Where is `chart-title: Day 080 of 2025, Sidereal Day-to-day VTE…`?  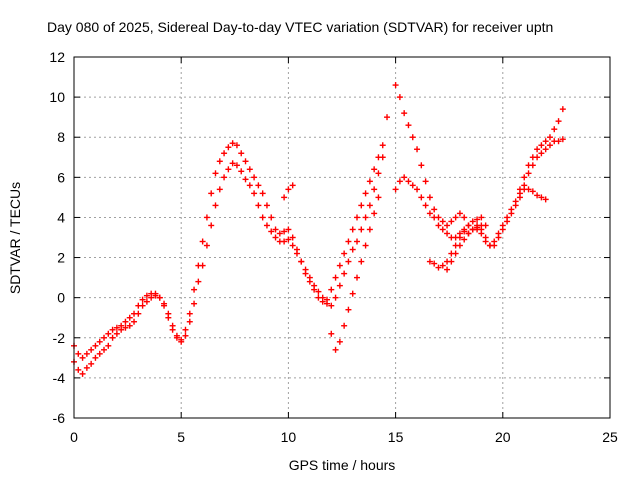 chart-title: Day 080 of 2025, Sidereal Day-to-day VTE… is located at coordinates (300, 27).